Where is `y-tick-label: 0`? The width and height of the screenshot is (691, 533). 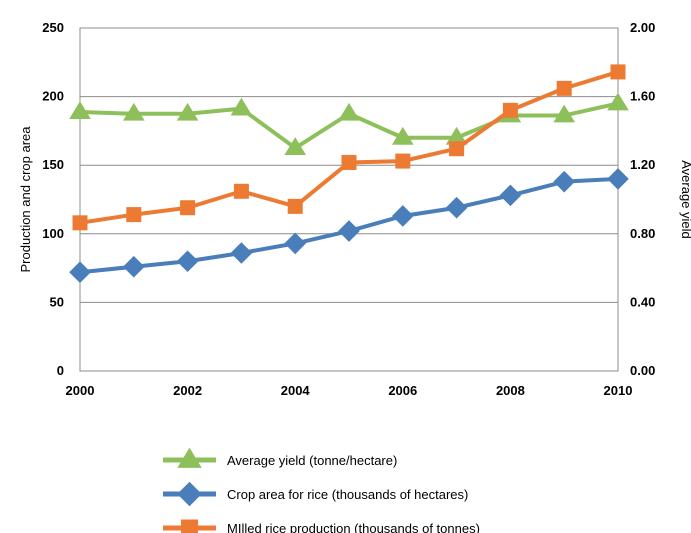 y-tick-label: 0 is located at coordinates (60, 370).